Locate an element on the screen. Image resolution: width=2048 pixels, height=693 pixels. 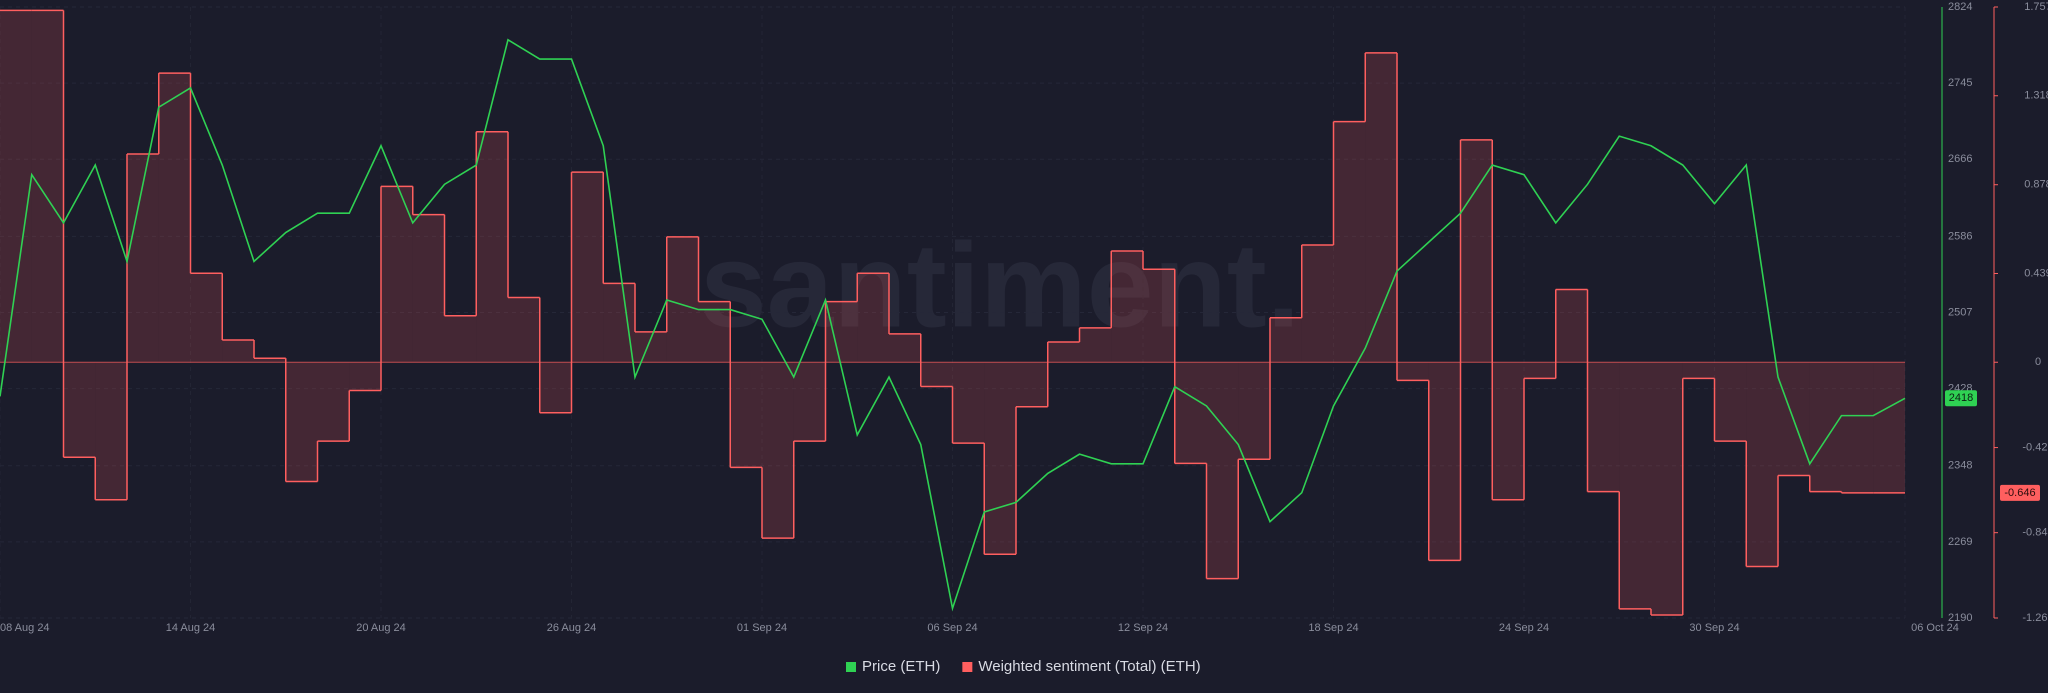
watermark: santiment. is located at coordinates (1000, 286).